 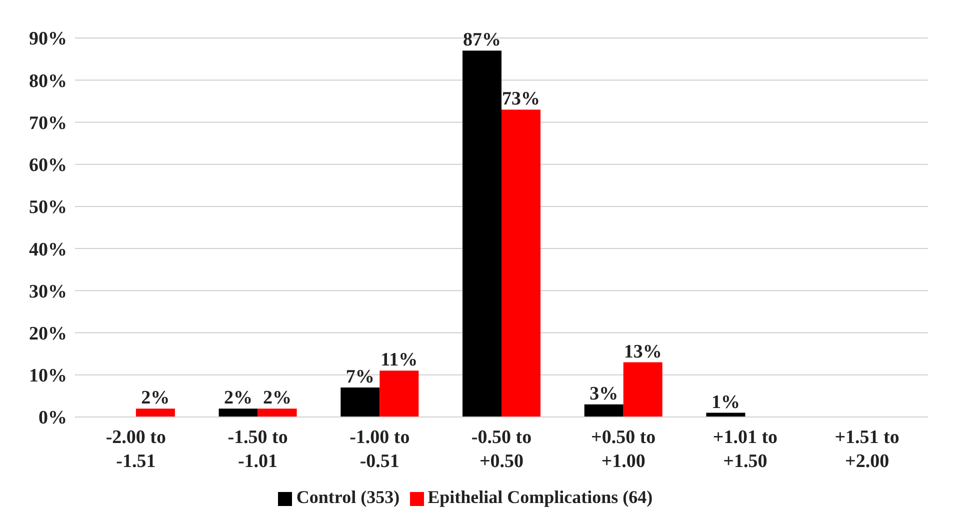 I want to click on data-label: 1%, so click(x=725, y=402).